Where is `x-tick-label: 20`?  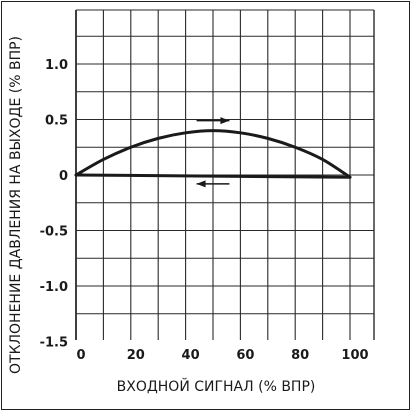
x-tick-label: 20 is located at coordinates (136, 355).